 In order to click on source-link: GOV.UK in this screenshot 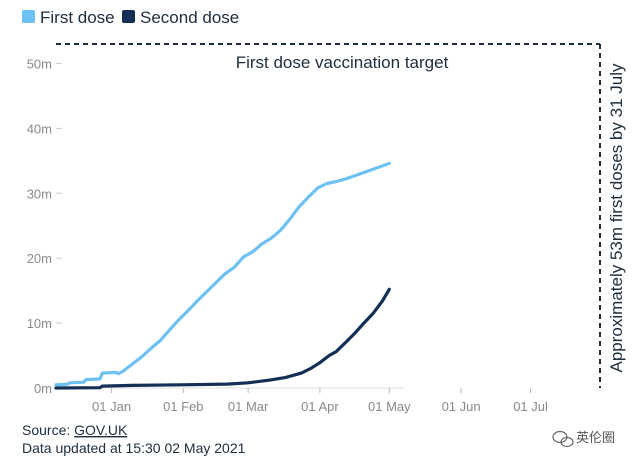, I will do `click(101, 430)`.